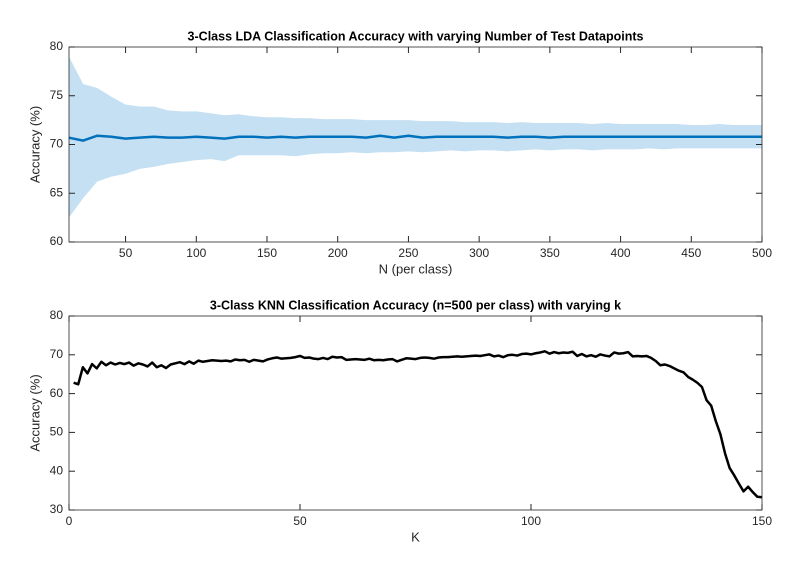 This screenshot has height=579, width=804. What do you see at coordinates (762, 253) in the screenshot?
I see `x-tick-label: 500` at bounding box center [762, 253].